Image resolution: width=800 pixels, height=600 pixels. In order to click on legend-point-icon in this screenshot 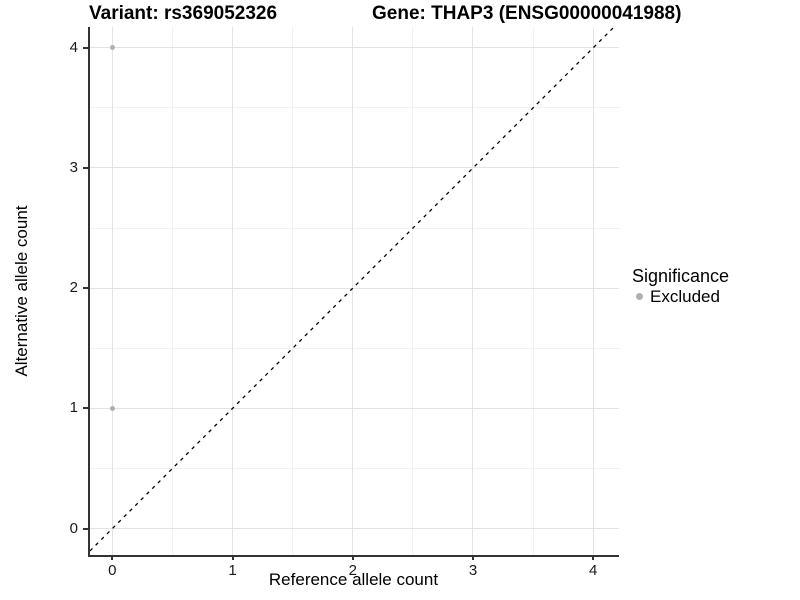, I will do `click(639, 296)`.